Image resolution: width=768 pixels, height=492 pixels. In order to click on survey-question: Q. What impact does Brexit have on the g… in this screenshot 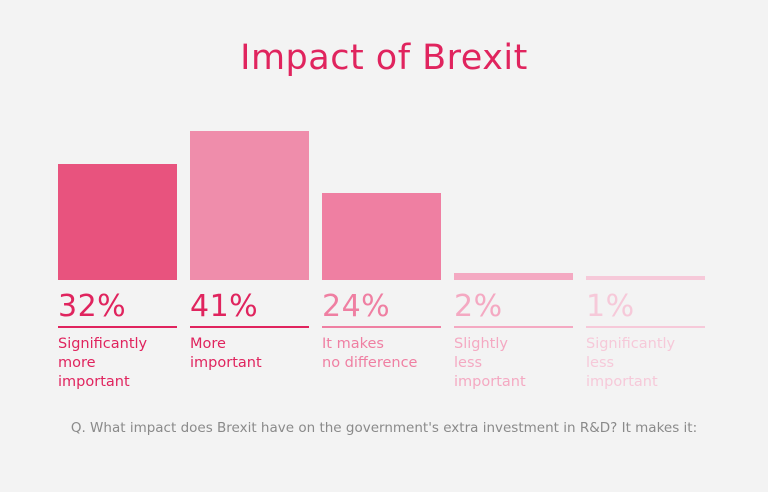, I will do `click(384, 428)`.